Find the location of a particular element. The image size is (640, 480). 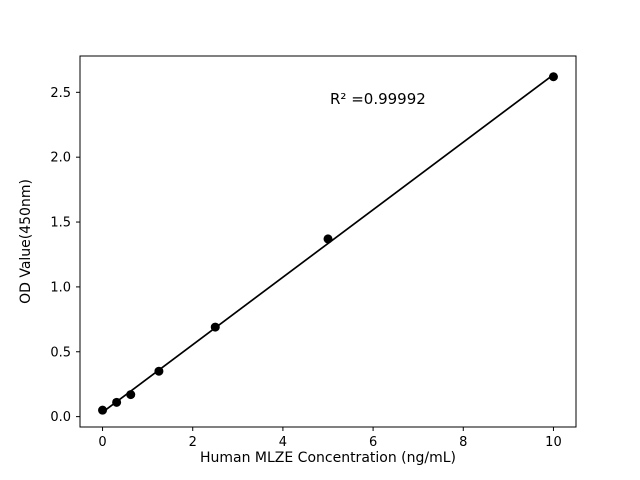

x-tick-label: 4 is located at coordinates (283, 442).